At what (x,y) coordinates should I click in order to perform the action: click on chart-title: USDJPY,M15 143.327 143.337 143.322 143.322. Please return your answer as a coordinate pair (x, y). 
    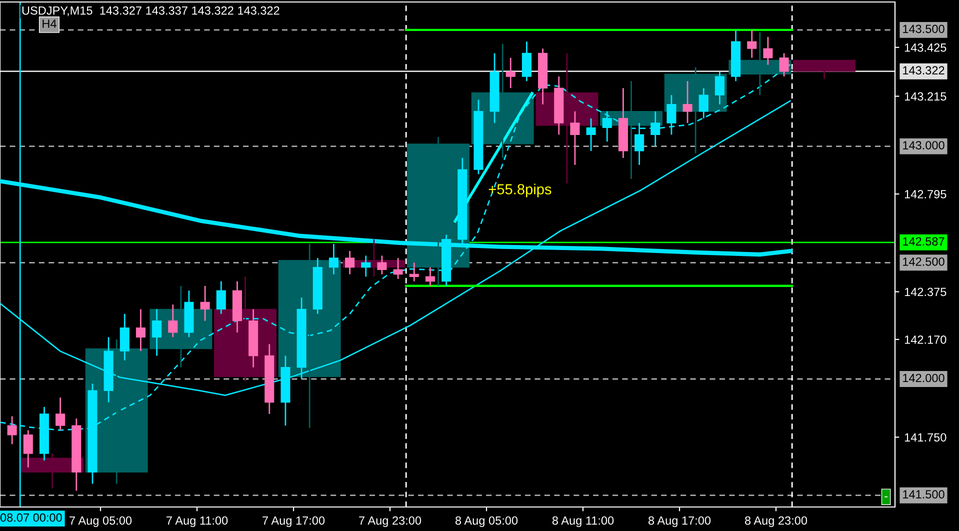
    Looking at the image, I should click on (151, 11).